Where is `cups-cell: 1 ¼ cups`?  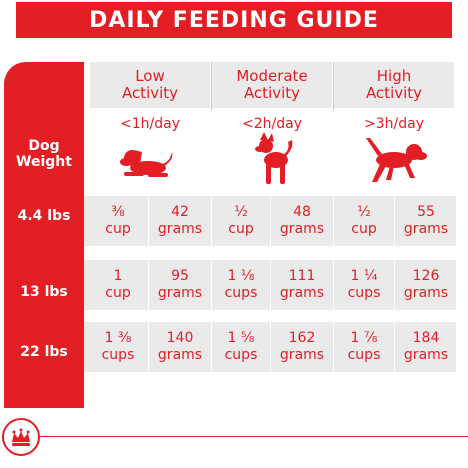 cups-cell: 1 ¼ cups is located at coordinates (364, 285).